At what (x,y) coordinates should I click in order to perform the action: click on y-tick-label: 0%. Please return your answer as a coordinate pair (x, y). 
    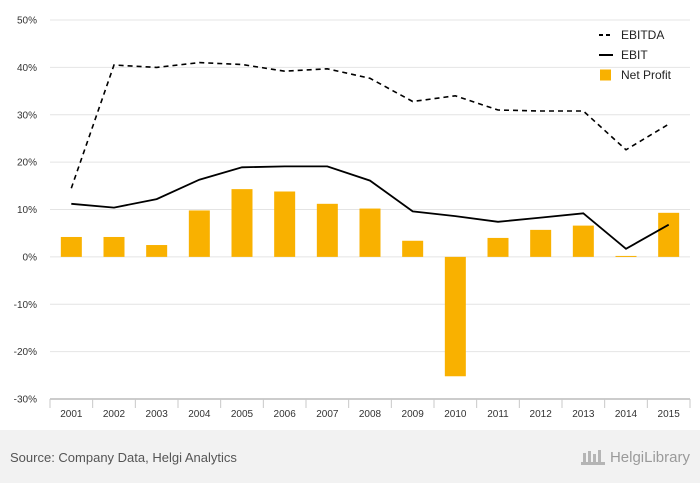
    Looking at the image, I should click on (30, 257).